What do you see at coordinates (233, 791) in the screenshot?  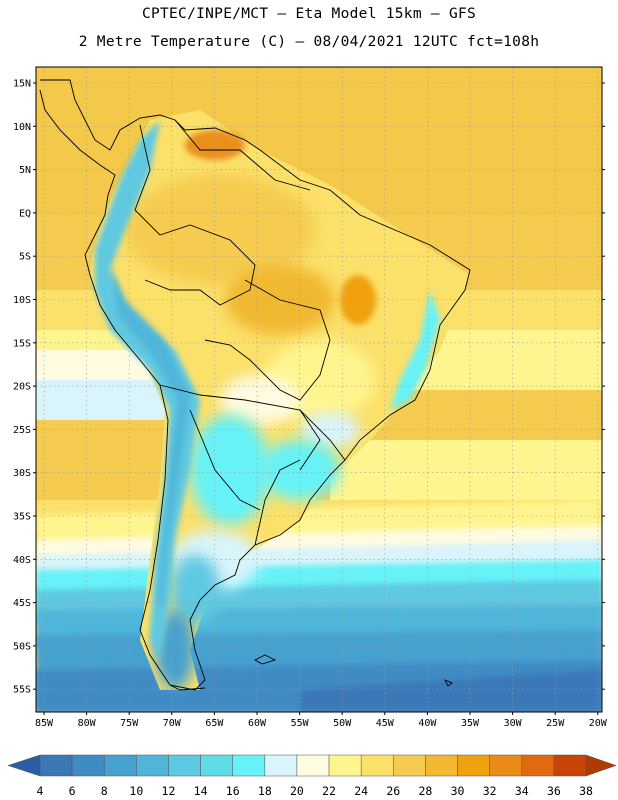 I see `colorbar-label: 16` at bounding box center [233, 791].